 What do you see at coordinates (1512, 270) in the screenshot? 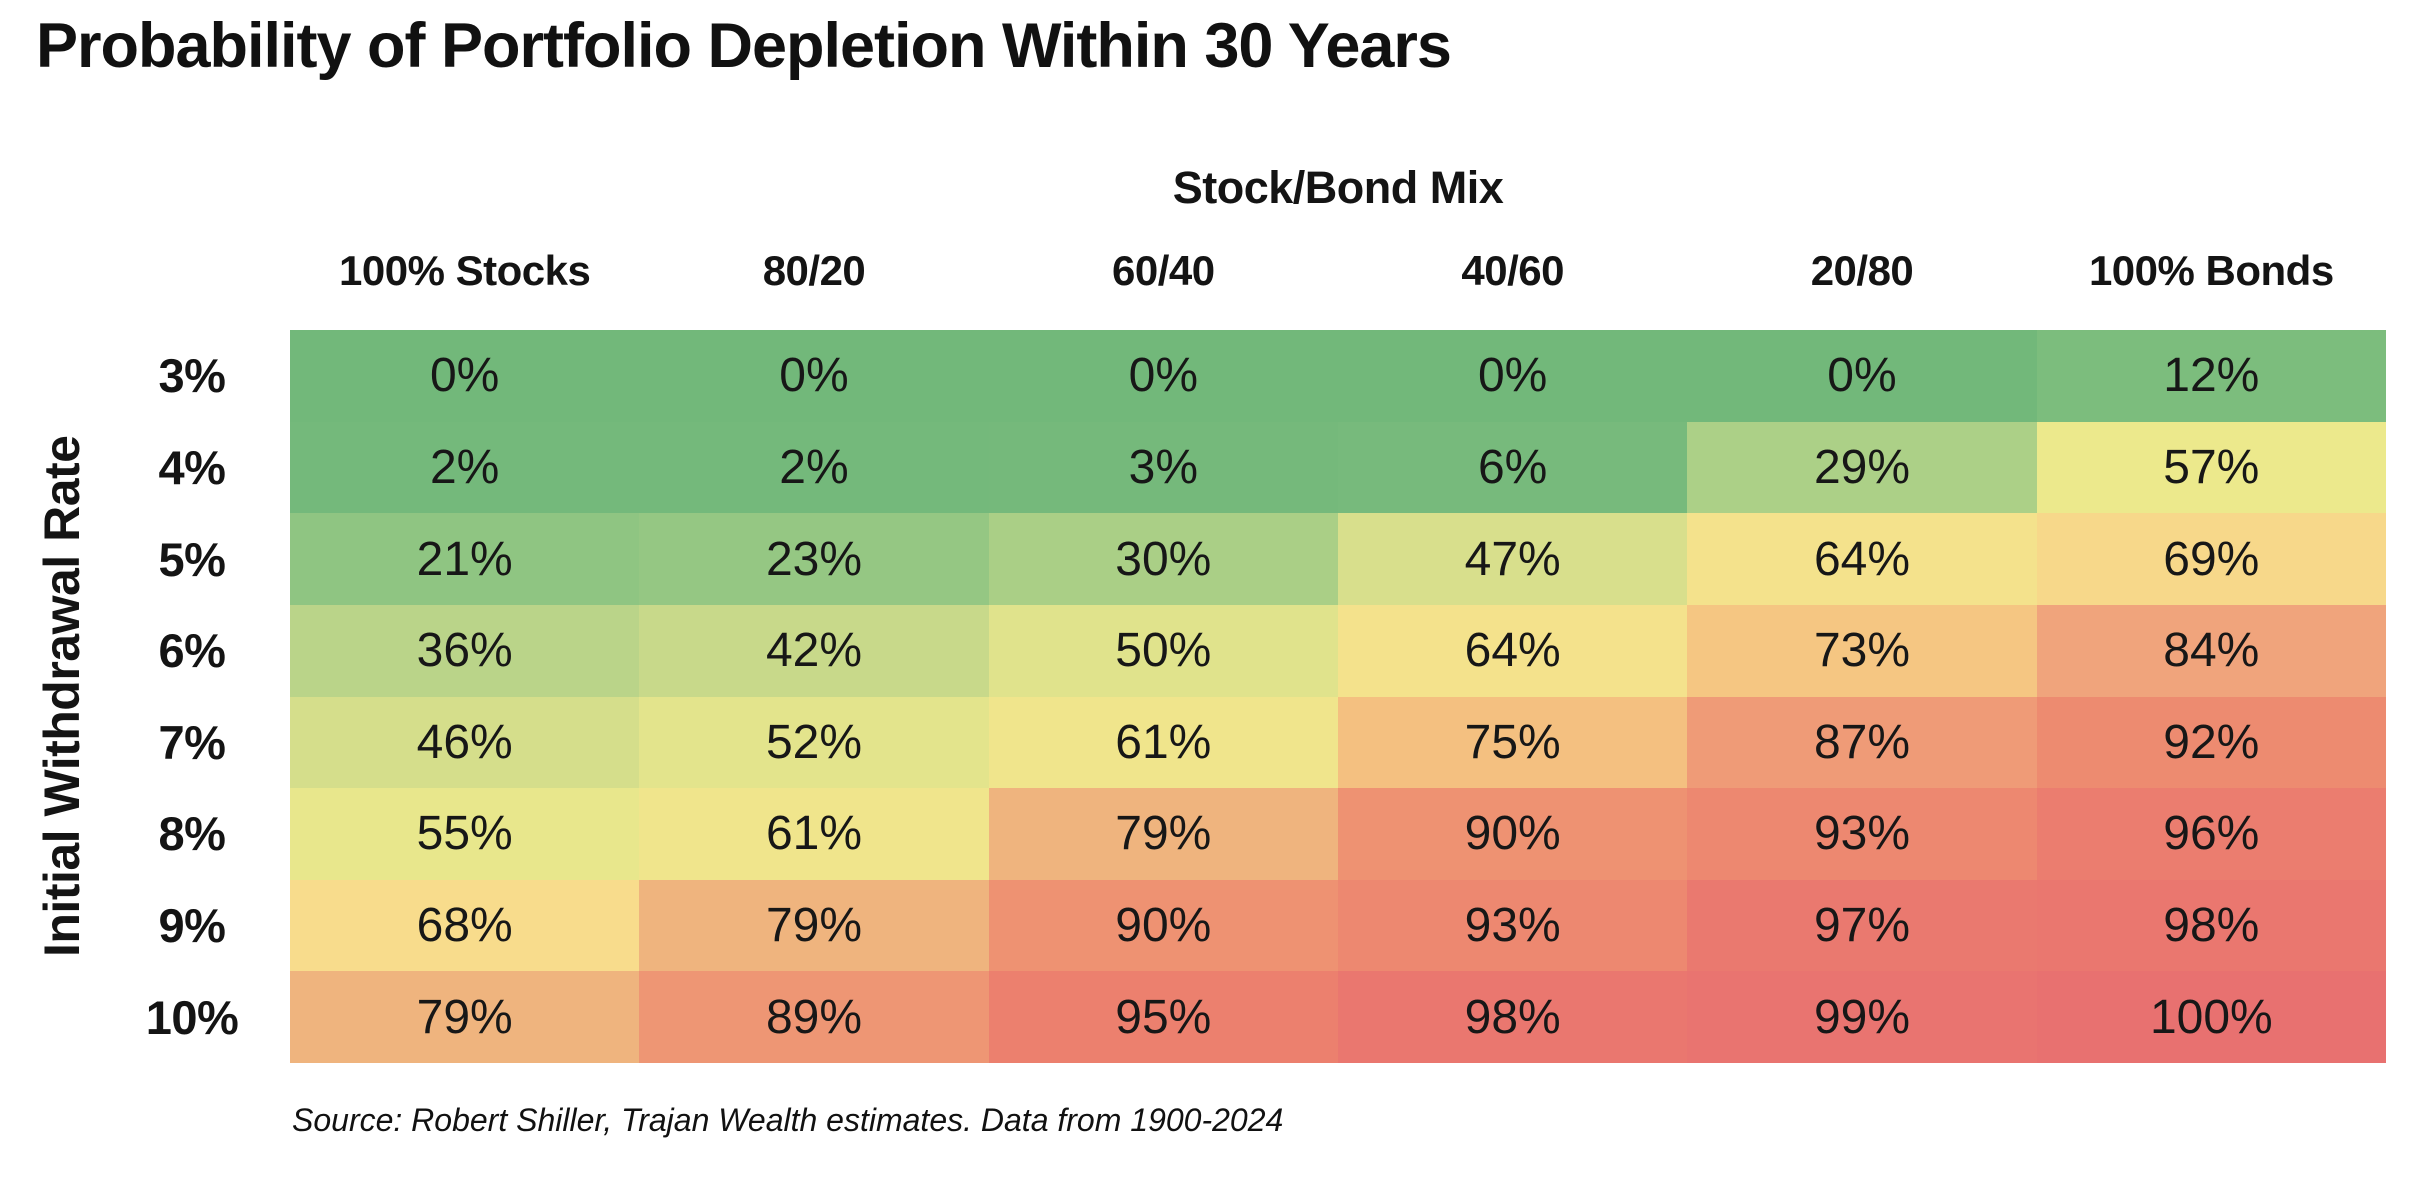
I see `column-header: 40/60` at bounding box center [1512, 270].